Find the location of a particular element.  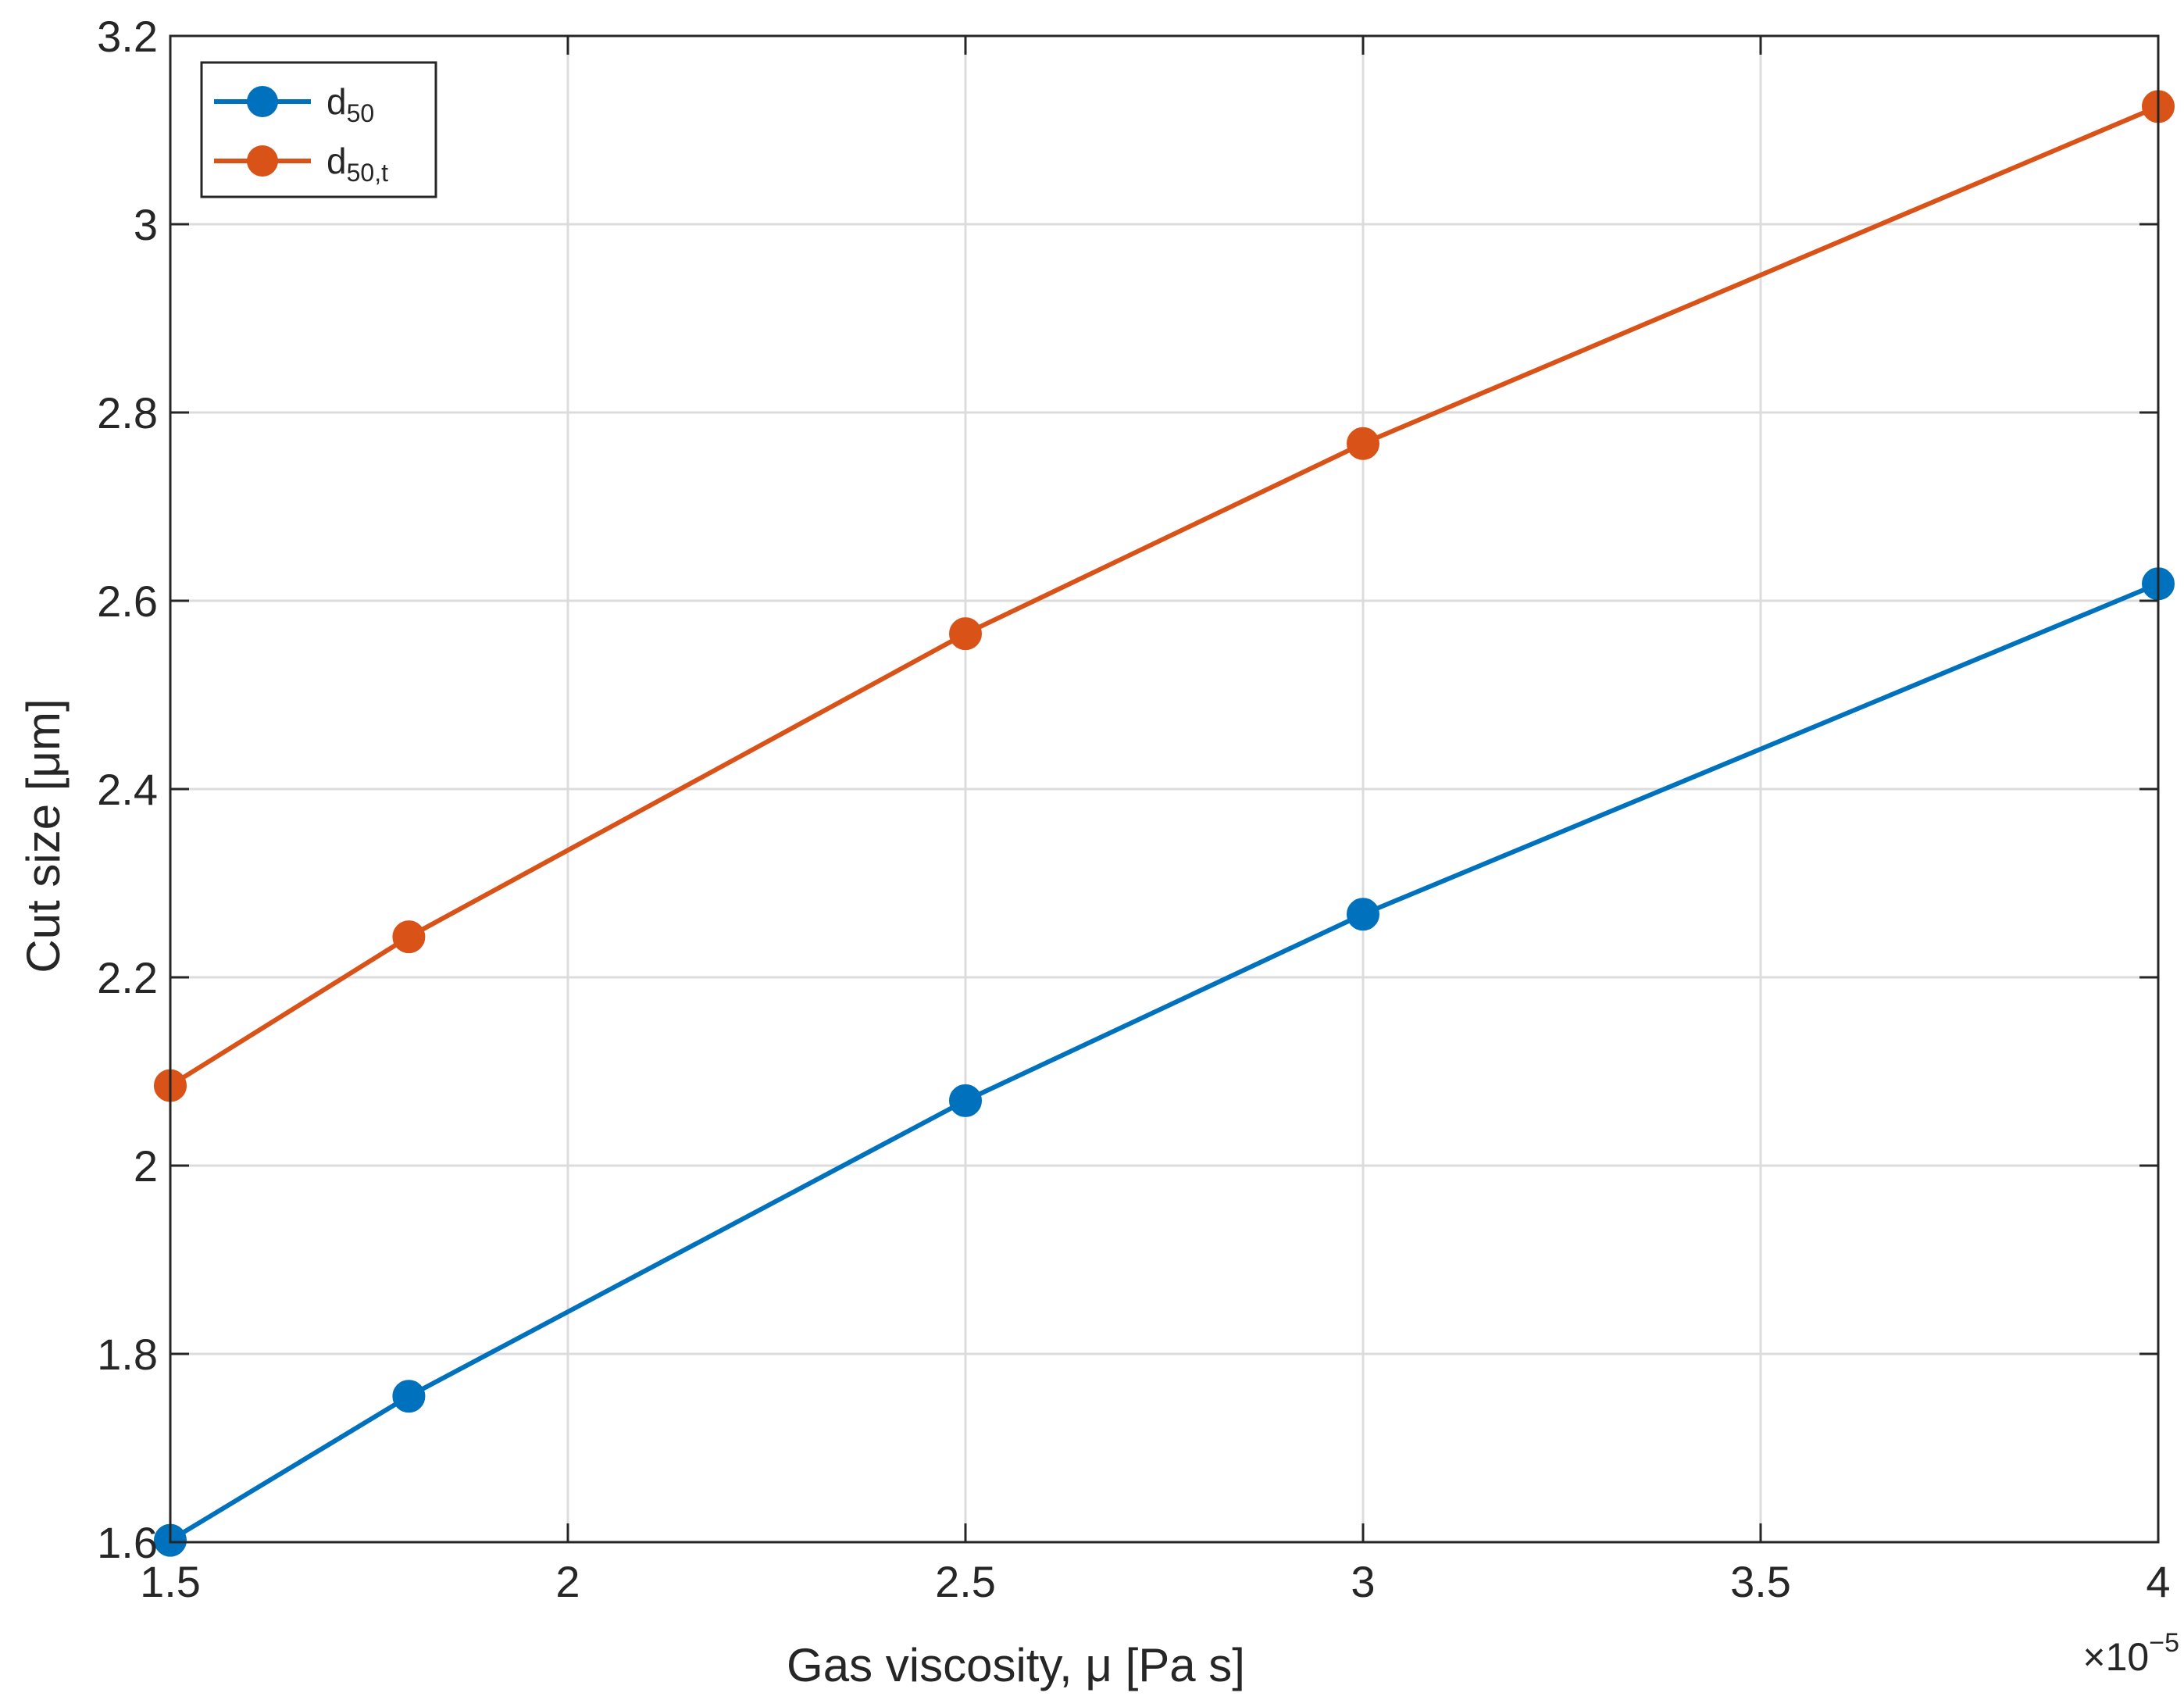

y-tick-label: 2.8 is located at coordinates (127, 412).